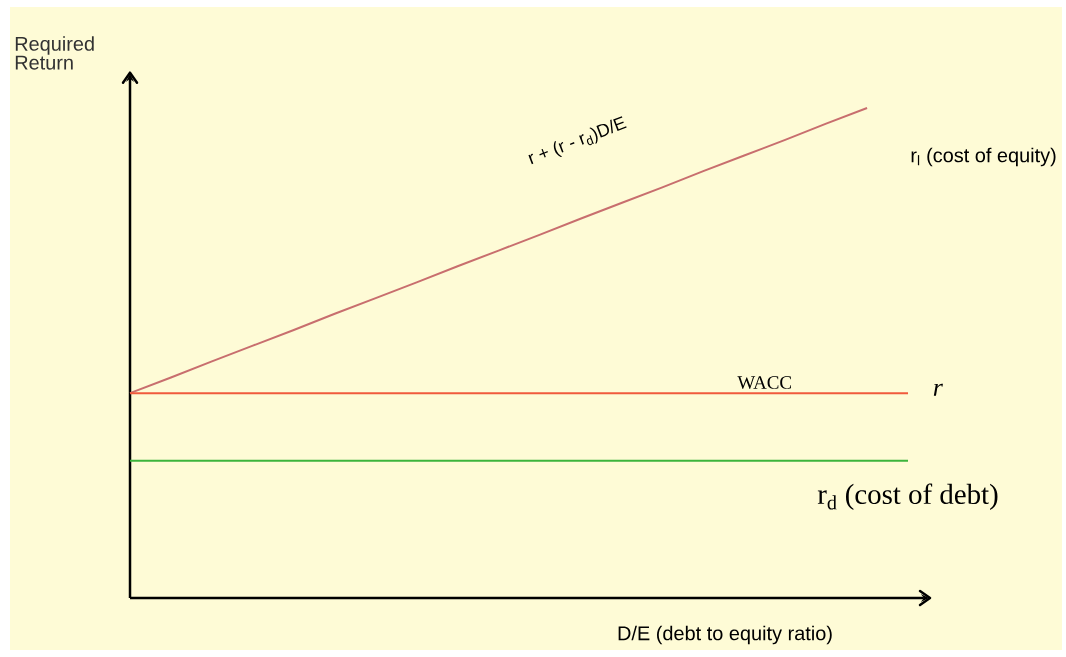 This screenshot has height=657, width=1066. What do you see at coordinates (983, 157) in the screenshot?
I see `text: r$_{l}$ (cost of equity)` at bounding box center [983, 157].